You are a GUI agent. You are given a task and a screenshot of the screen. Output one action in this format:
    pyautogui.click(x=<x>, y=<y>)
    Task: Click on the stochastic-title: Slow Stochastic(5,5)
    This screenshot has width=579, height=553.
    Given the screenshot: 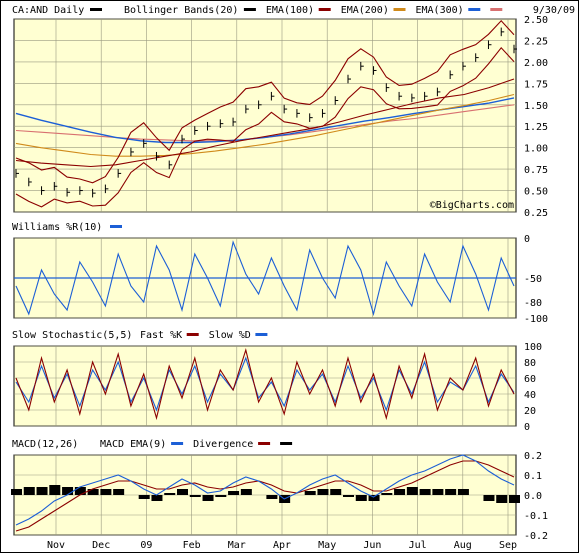 What is the action you would take?
    pyautogui.click(x=72, y=335)
    